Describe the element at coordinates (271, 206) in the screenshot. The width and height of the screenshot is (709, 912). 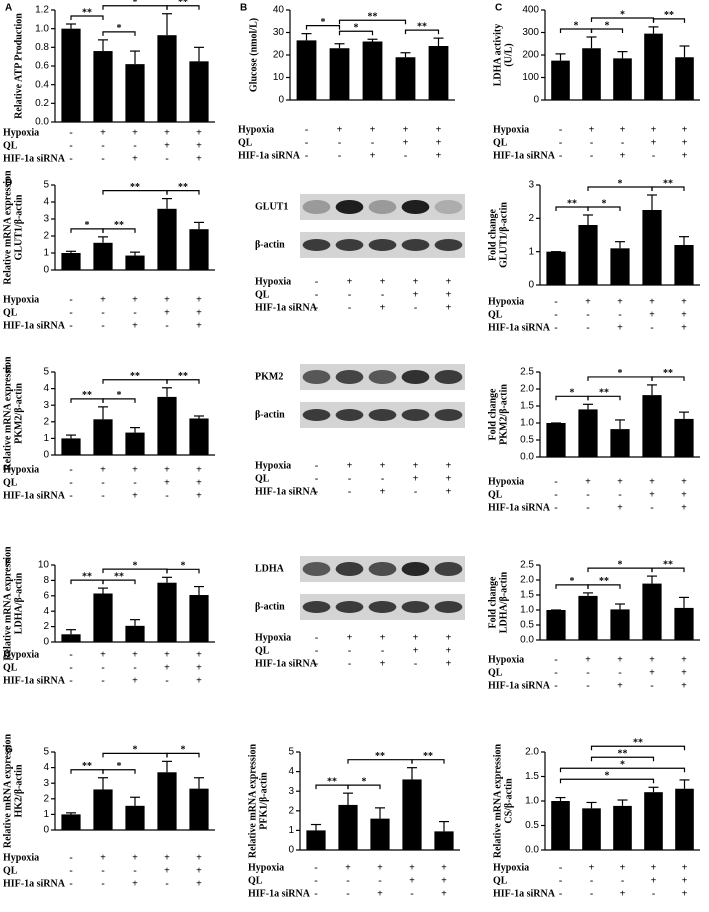
I see `blot-target: GLUT1` at that location.